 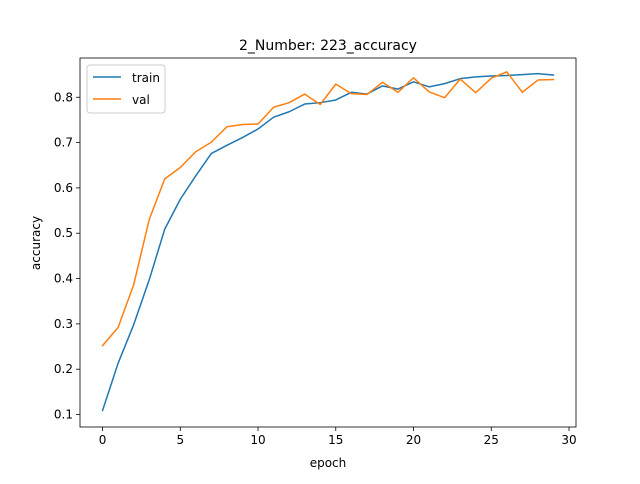 I want to click on y-tick-label: 0.4, so click(x=63, y=279).